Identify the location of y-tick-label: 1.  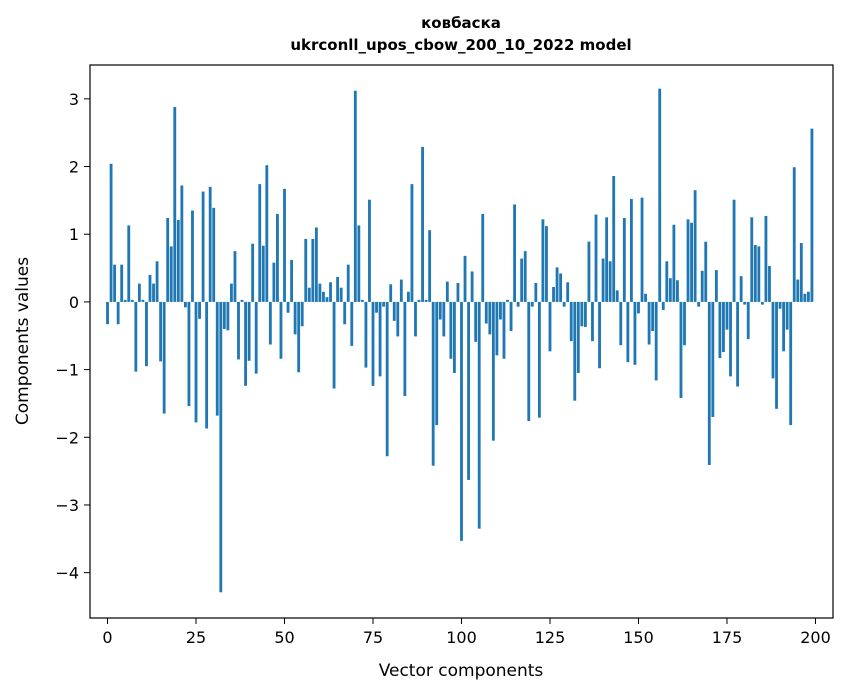
(74, 234).